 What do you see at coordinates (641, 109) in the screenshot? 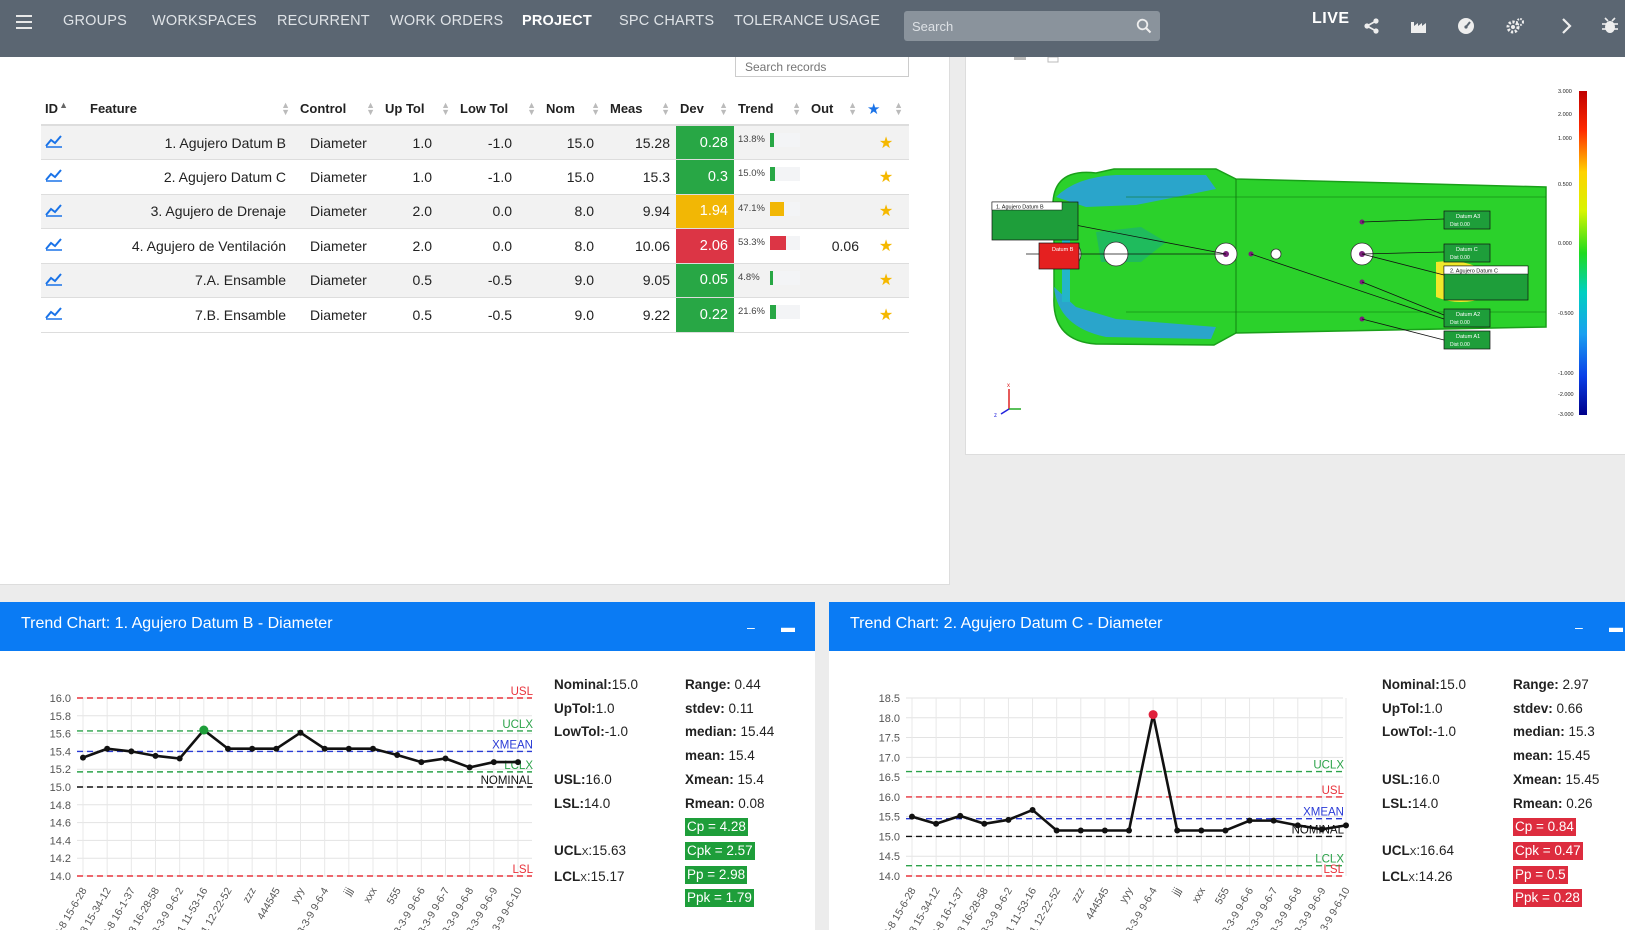
I see `col-meas-header: Meas ▲ ▼` at bounding box center [641, 109].